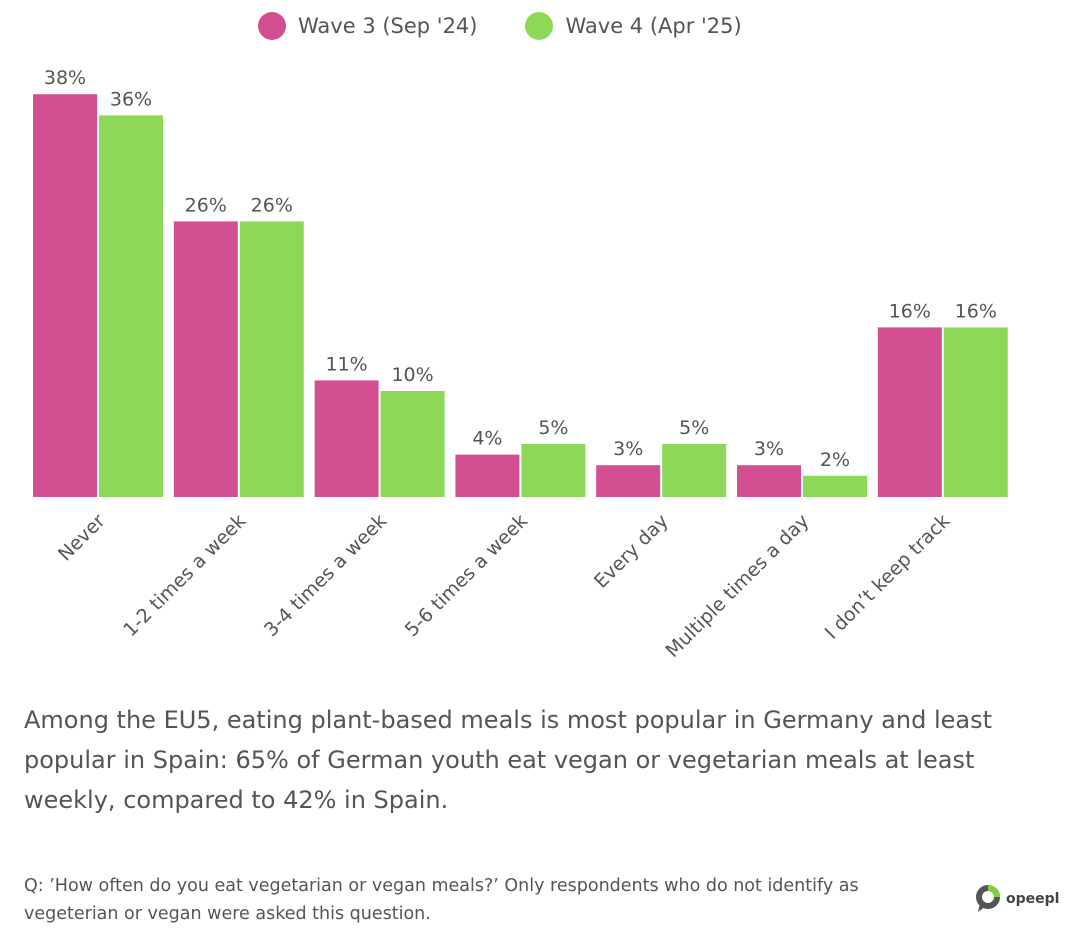  What do you see at coordinates (346, 364) in the screenshot?
I see `data-label: 11%` at bounding box center [346, 364].